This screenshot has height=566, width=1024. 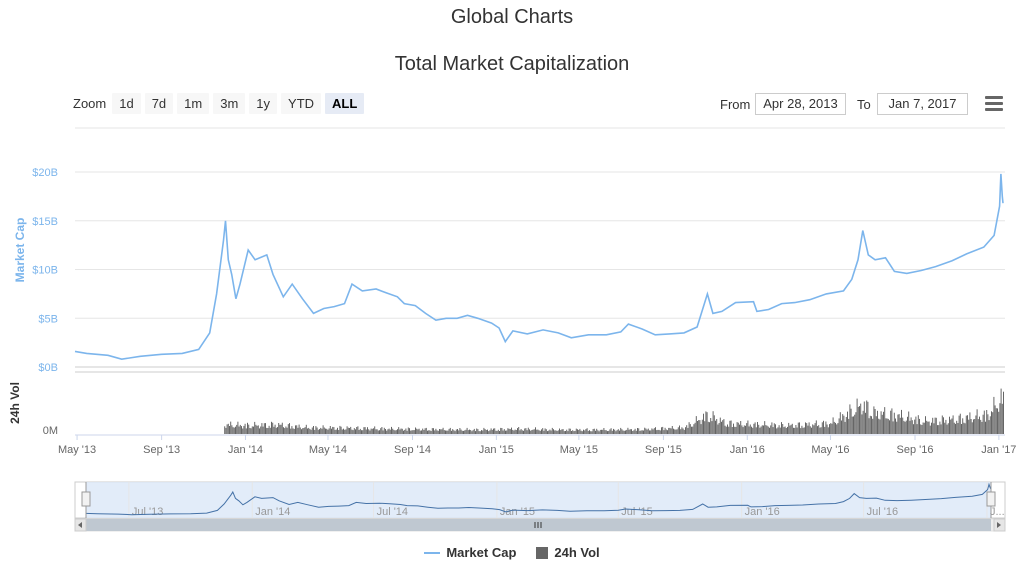 I want to click on to-date-input: Jan 7, 2017, so click(x=922, y=104).